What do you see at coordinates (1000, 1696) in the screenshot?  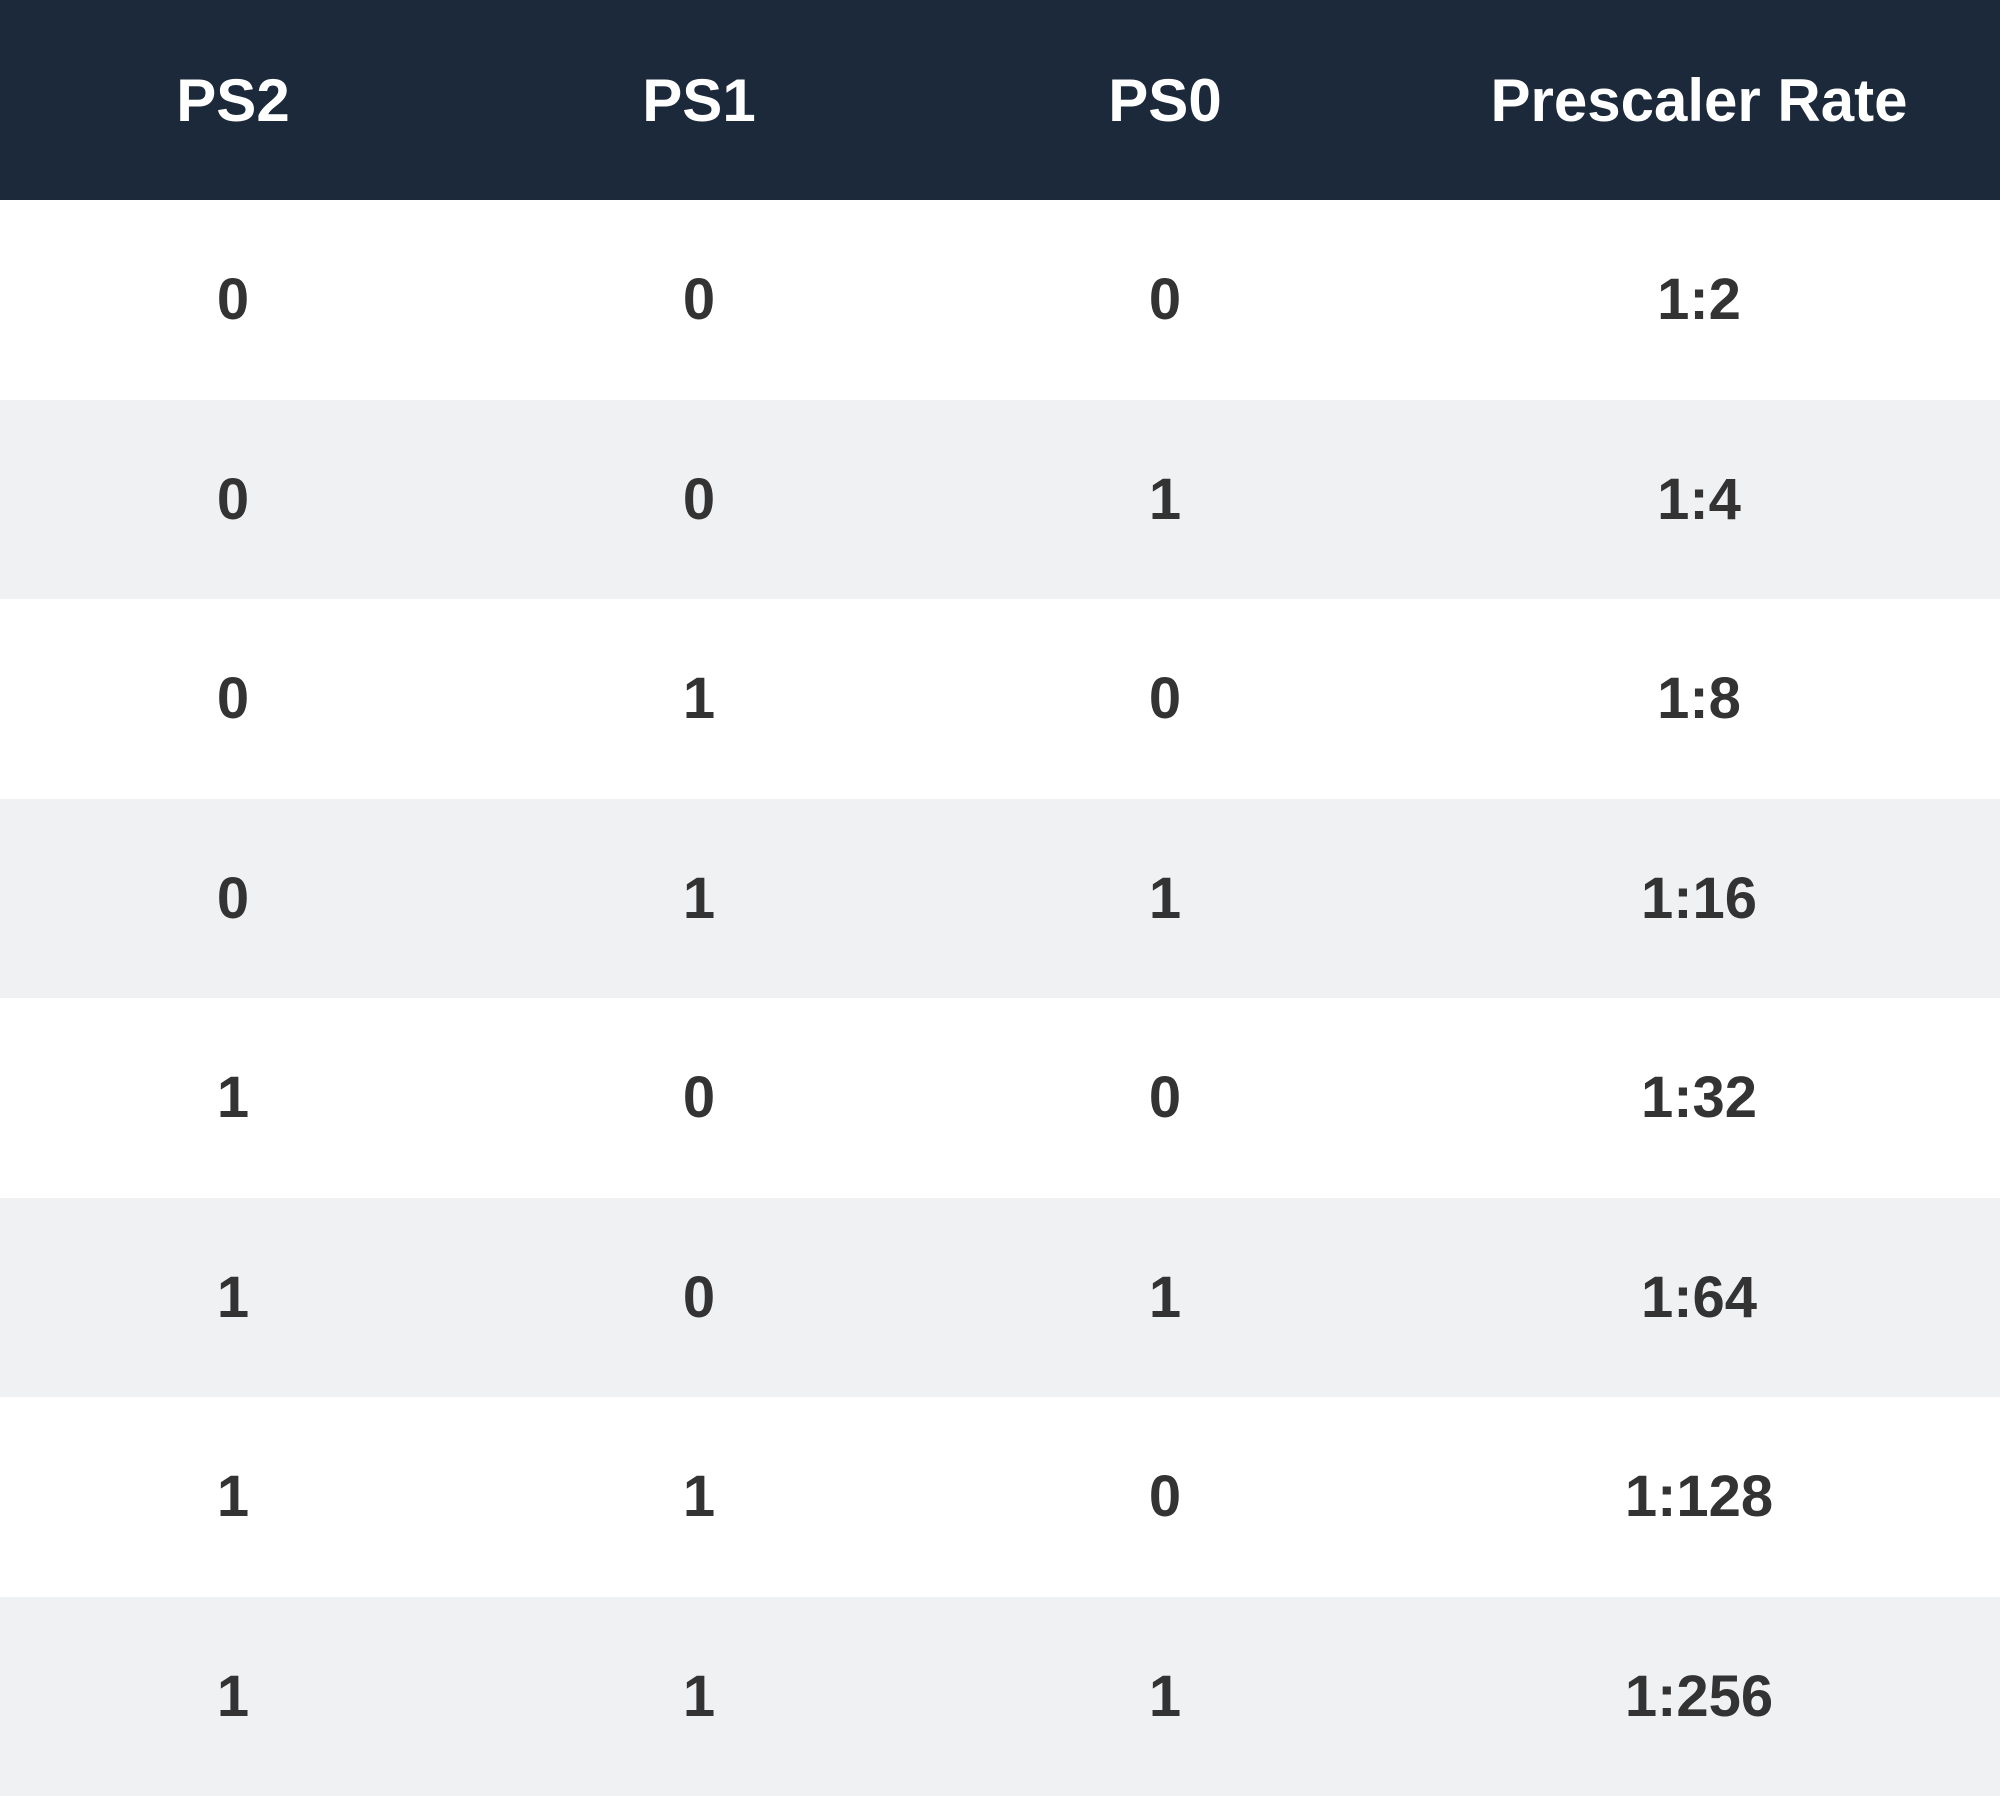 I see `table-row: 1 1 1 1:256` at bounding box center [1000, 1696].